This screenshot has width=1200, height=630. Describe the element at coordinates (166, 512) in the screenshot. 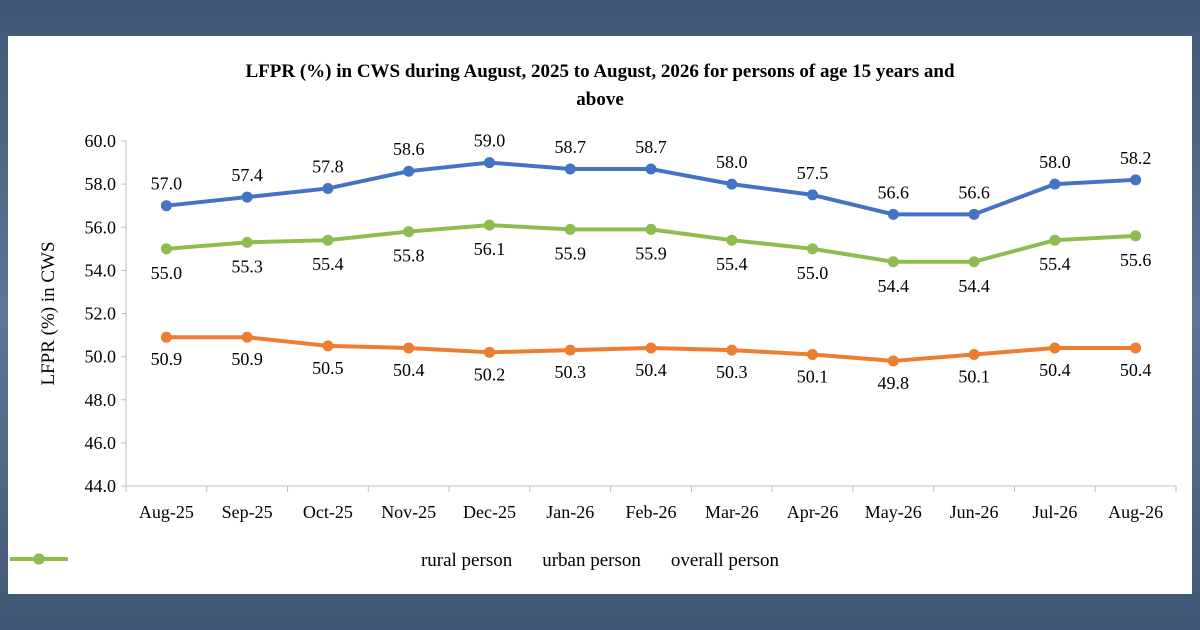

I see `x-tick-label: Aug-25` at that location.